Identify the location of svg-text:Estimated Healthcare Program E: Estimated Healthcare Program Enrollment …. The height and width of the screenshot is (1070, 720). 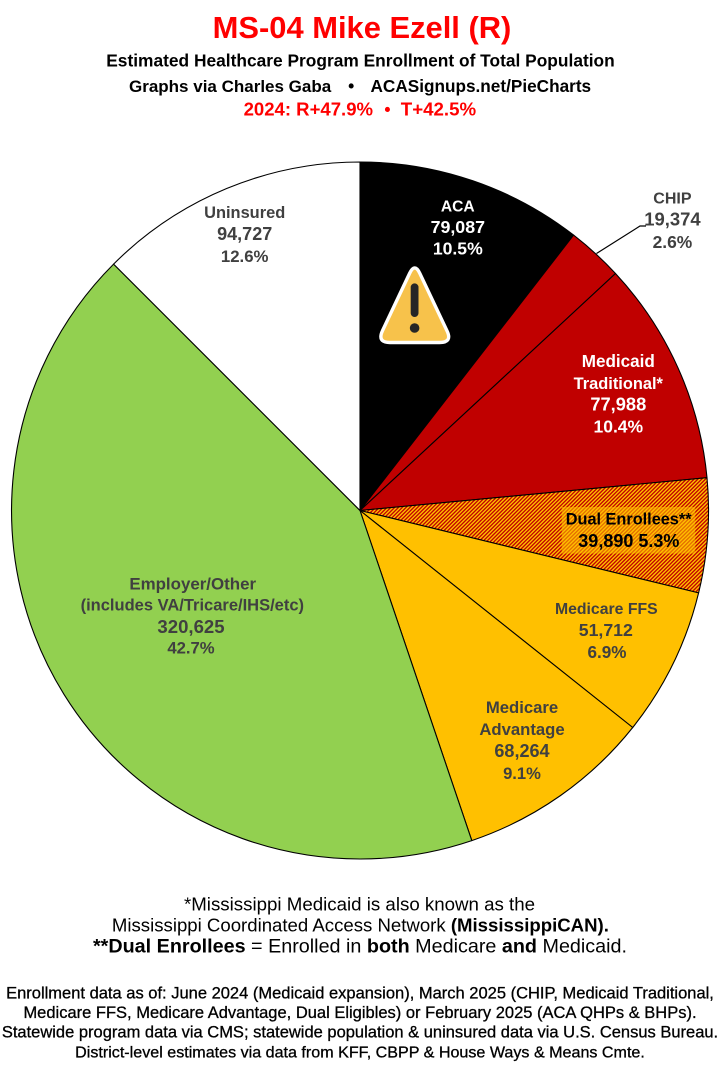
(360, 61).